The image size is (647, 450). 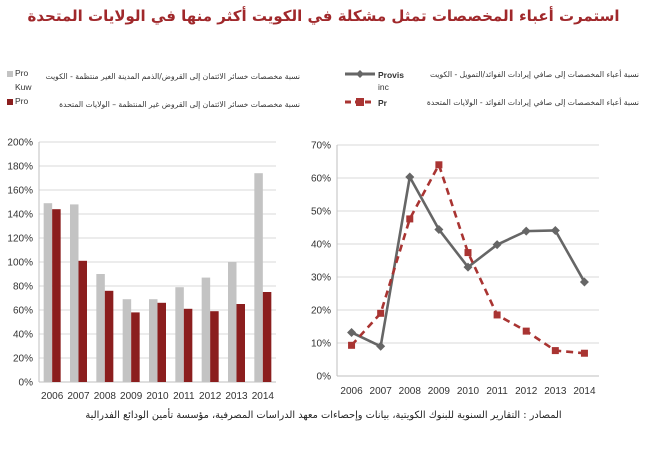 I want to click on y-tick-label: 80%, so click(x=23, y=287).